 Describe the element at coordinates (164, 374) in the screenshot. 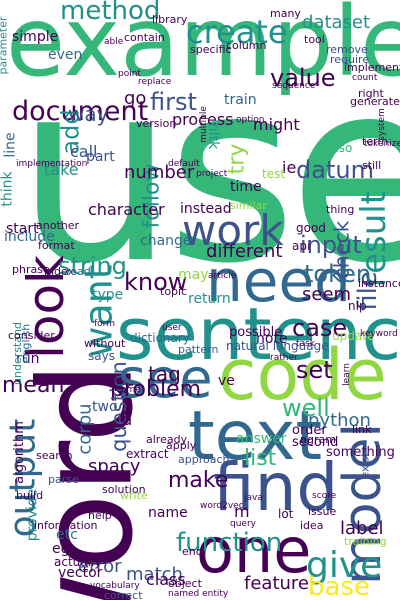

I see `word: tag` at that location.